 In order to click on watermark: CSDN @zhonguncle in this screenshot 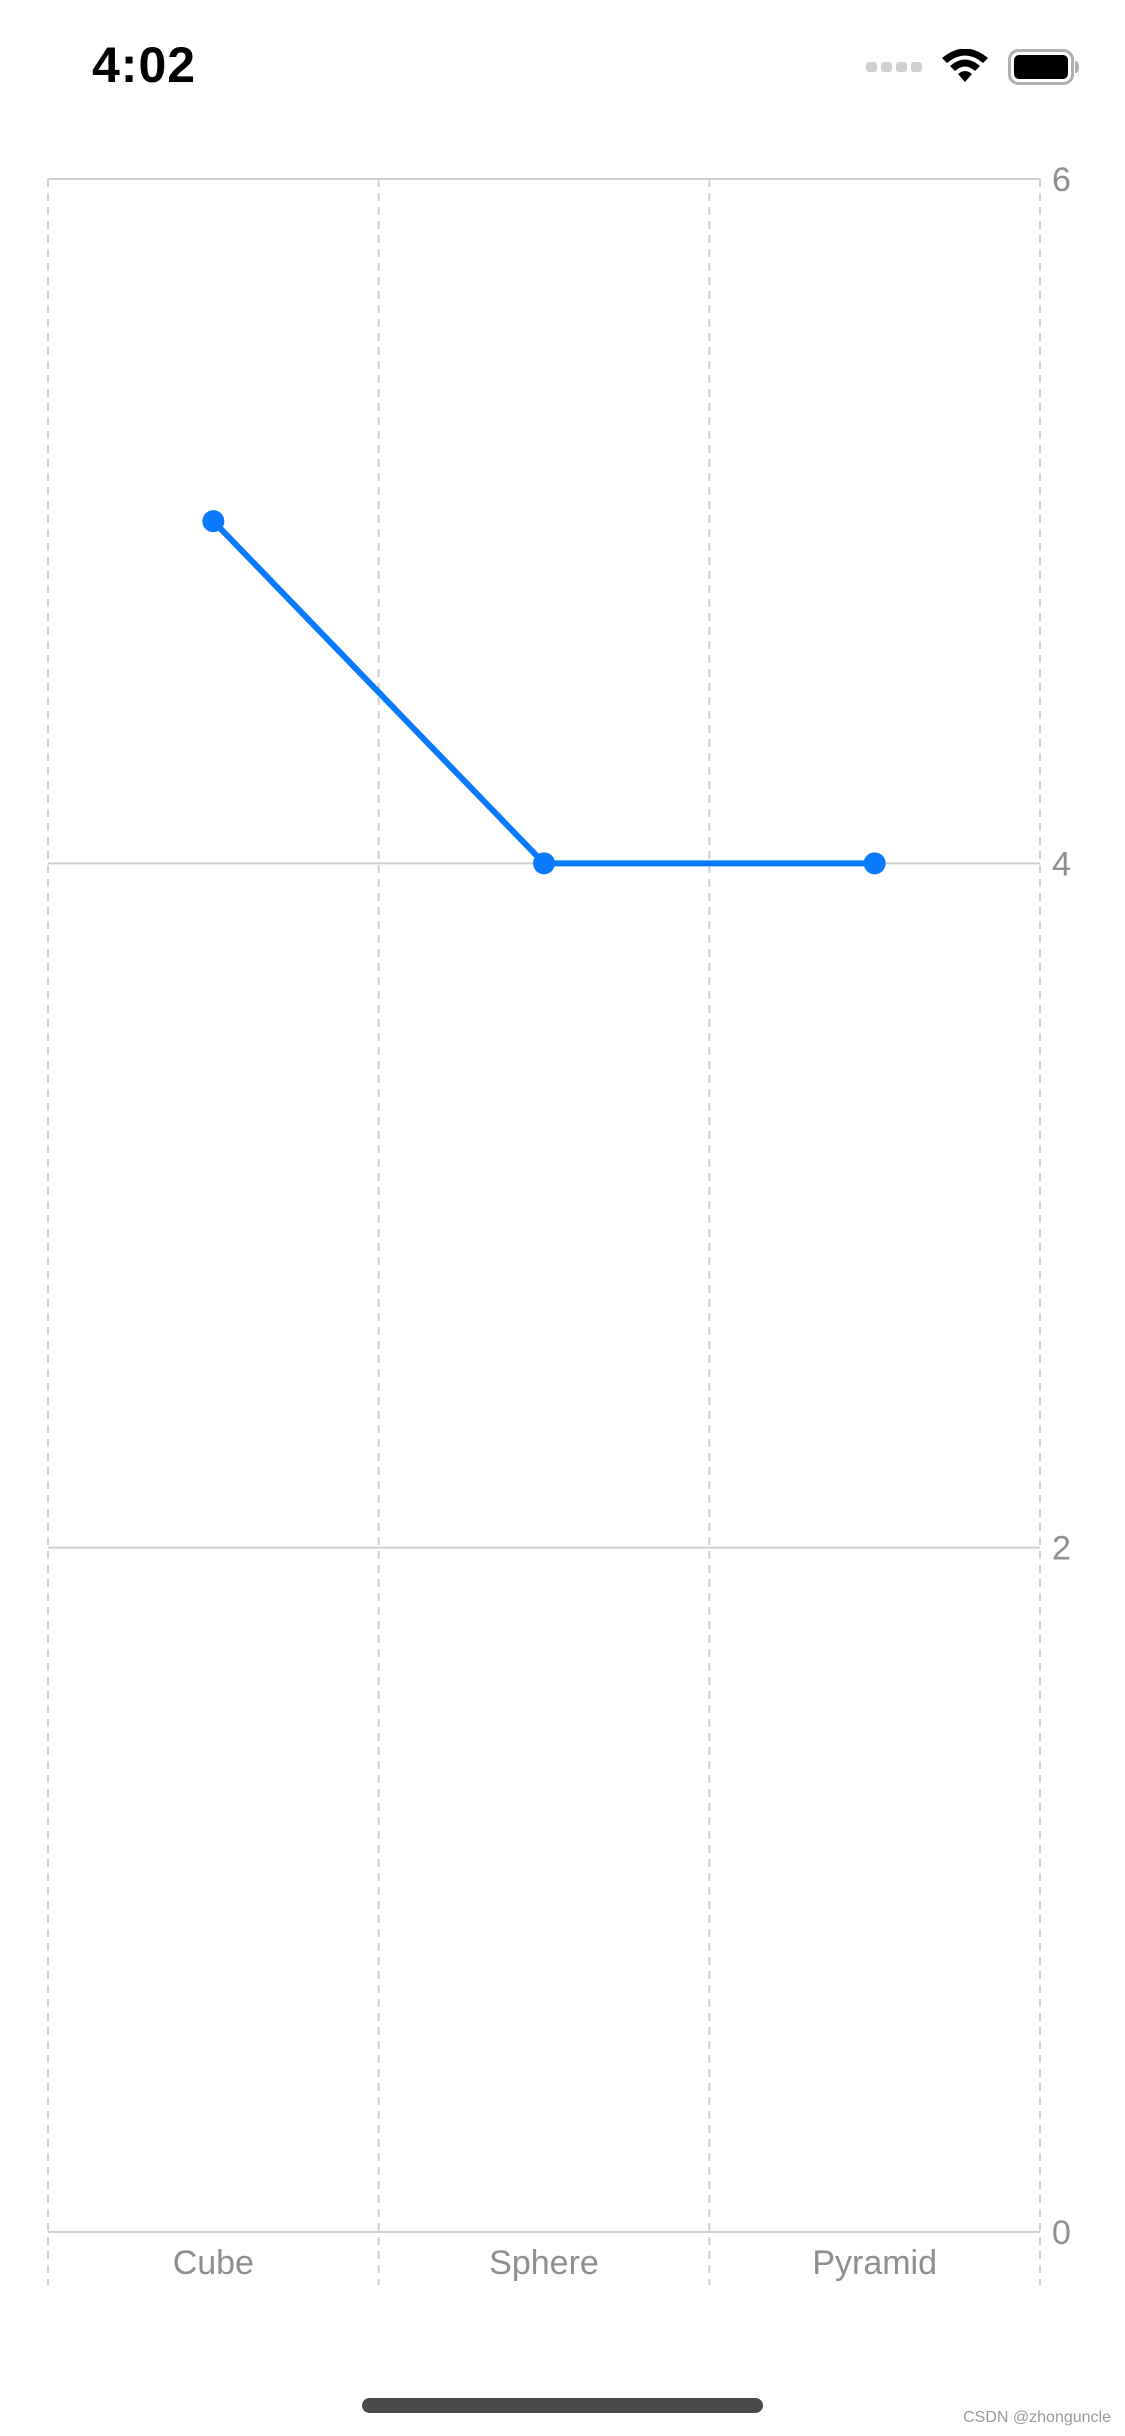, I will do `click(1037, 2417)`.